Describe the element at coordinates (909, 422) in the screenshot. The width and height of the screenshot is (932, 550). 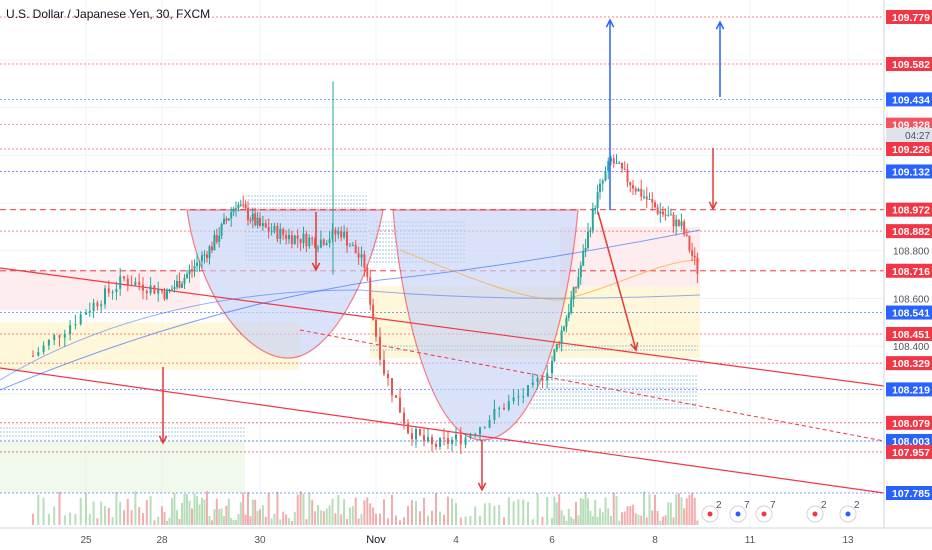
I see `price-level-label: 108.079` at that location.